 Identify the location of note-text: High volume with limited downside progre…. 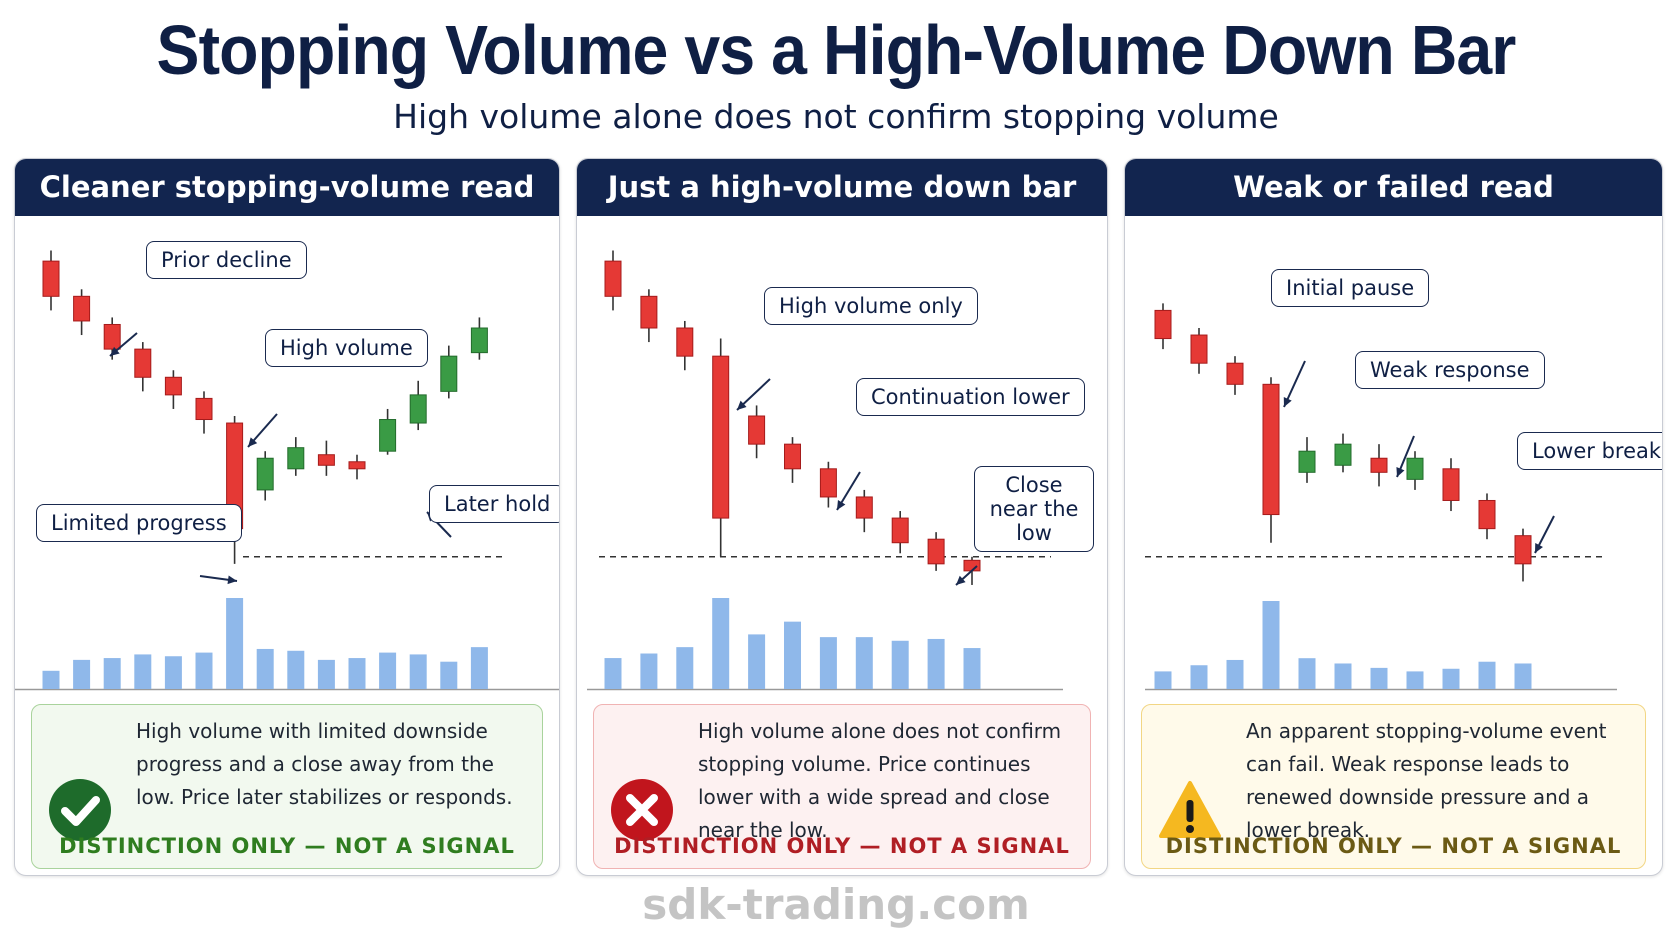
(324, 764).